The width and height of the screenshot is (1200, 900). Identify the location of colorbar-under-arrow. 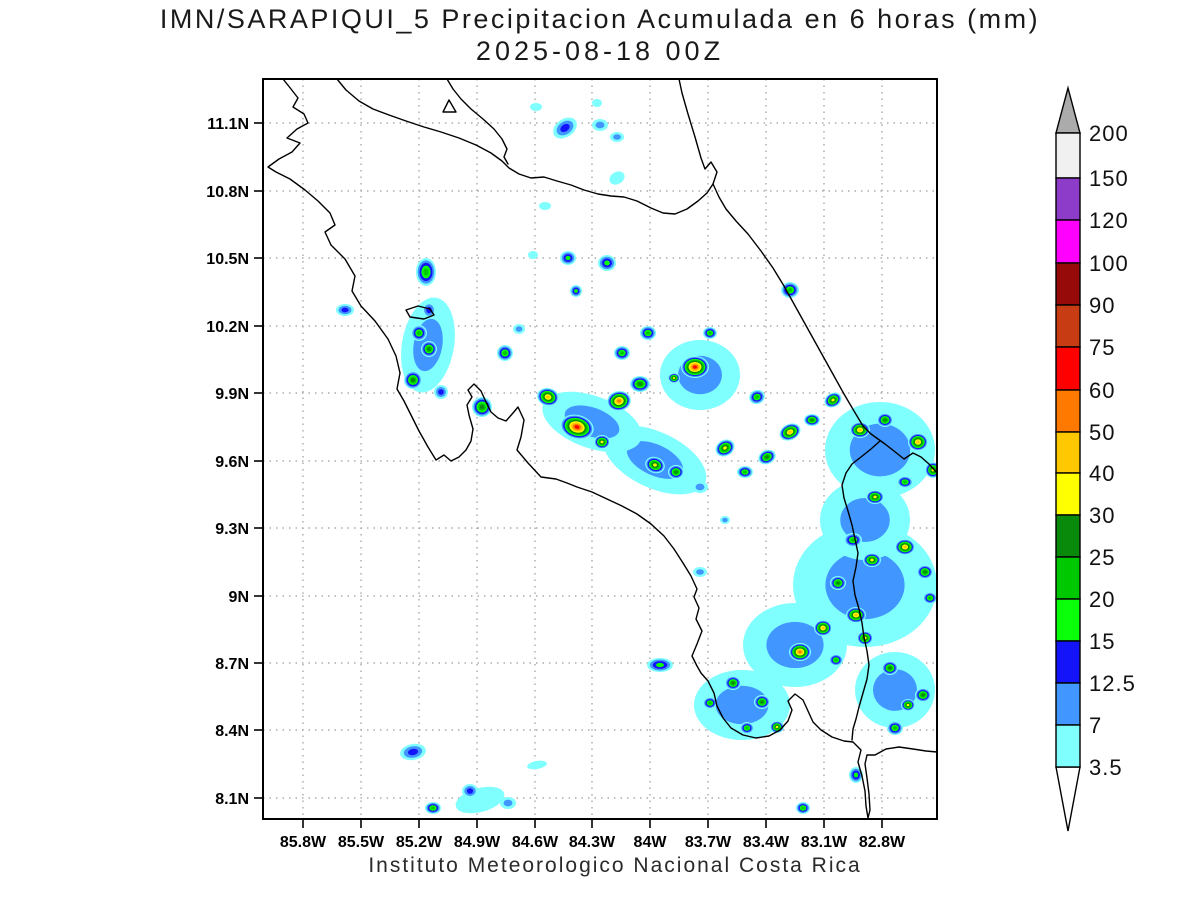
(1068, 799).